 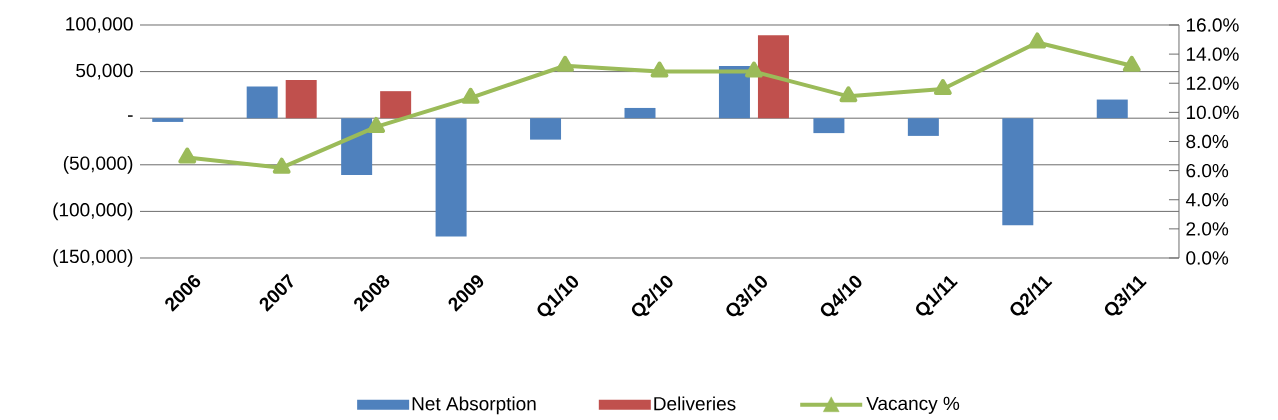 What do you see at coordinates (1207, 141) in the screenshot?
I see `y2-tick-label: 8.0%` at bounding box center [1207, 141].